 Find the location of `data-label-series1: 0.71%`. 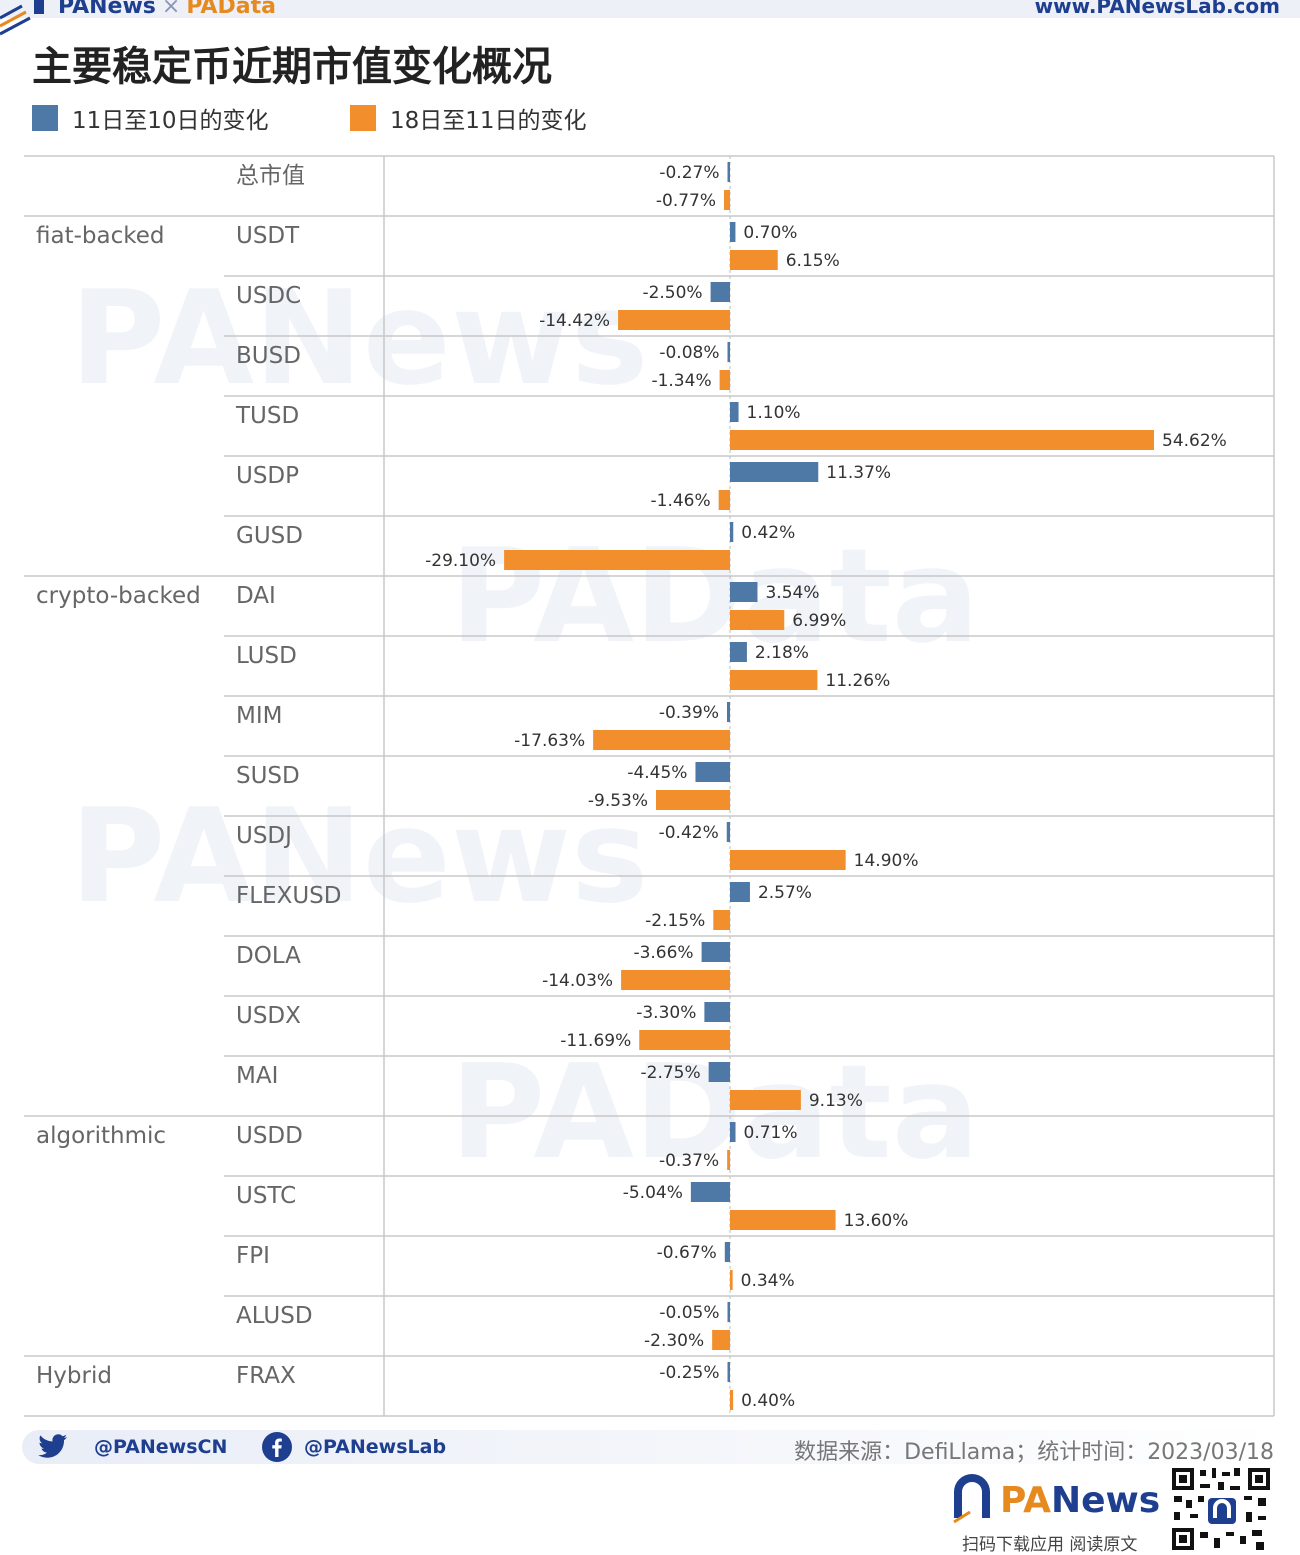

data-label-series1: 0.71% is located at coordinates (771, 1133).